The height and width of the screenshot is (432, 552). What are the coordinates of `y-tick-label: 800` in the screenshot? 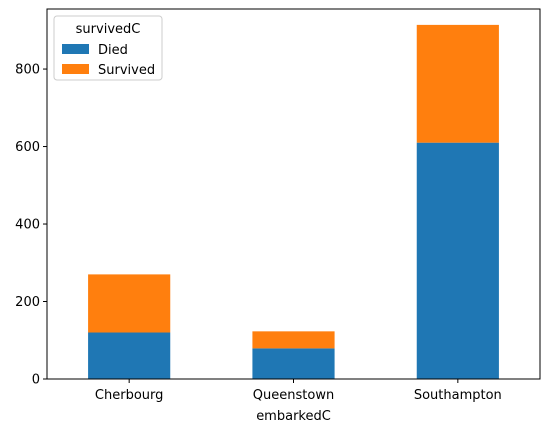 It's located at (27, 70).